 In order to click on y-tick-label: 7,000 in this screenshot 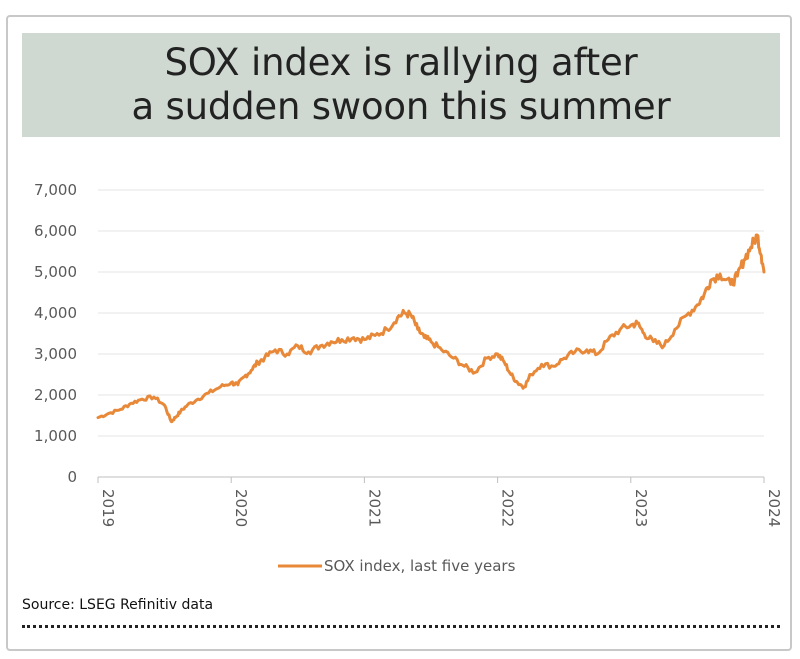, I will do `click(55, 190)`.